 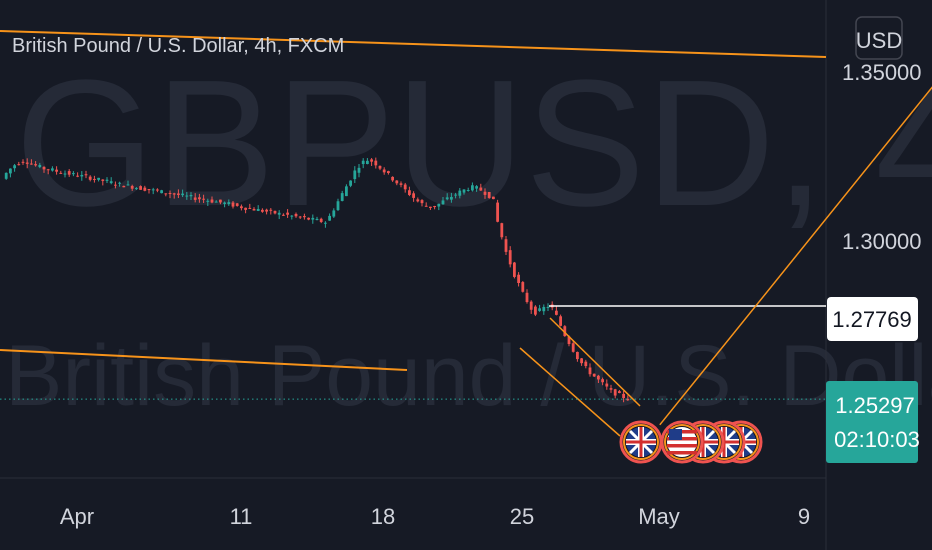 I want to click on x-tick-label: 9, so click(x=804, y=516).